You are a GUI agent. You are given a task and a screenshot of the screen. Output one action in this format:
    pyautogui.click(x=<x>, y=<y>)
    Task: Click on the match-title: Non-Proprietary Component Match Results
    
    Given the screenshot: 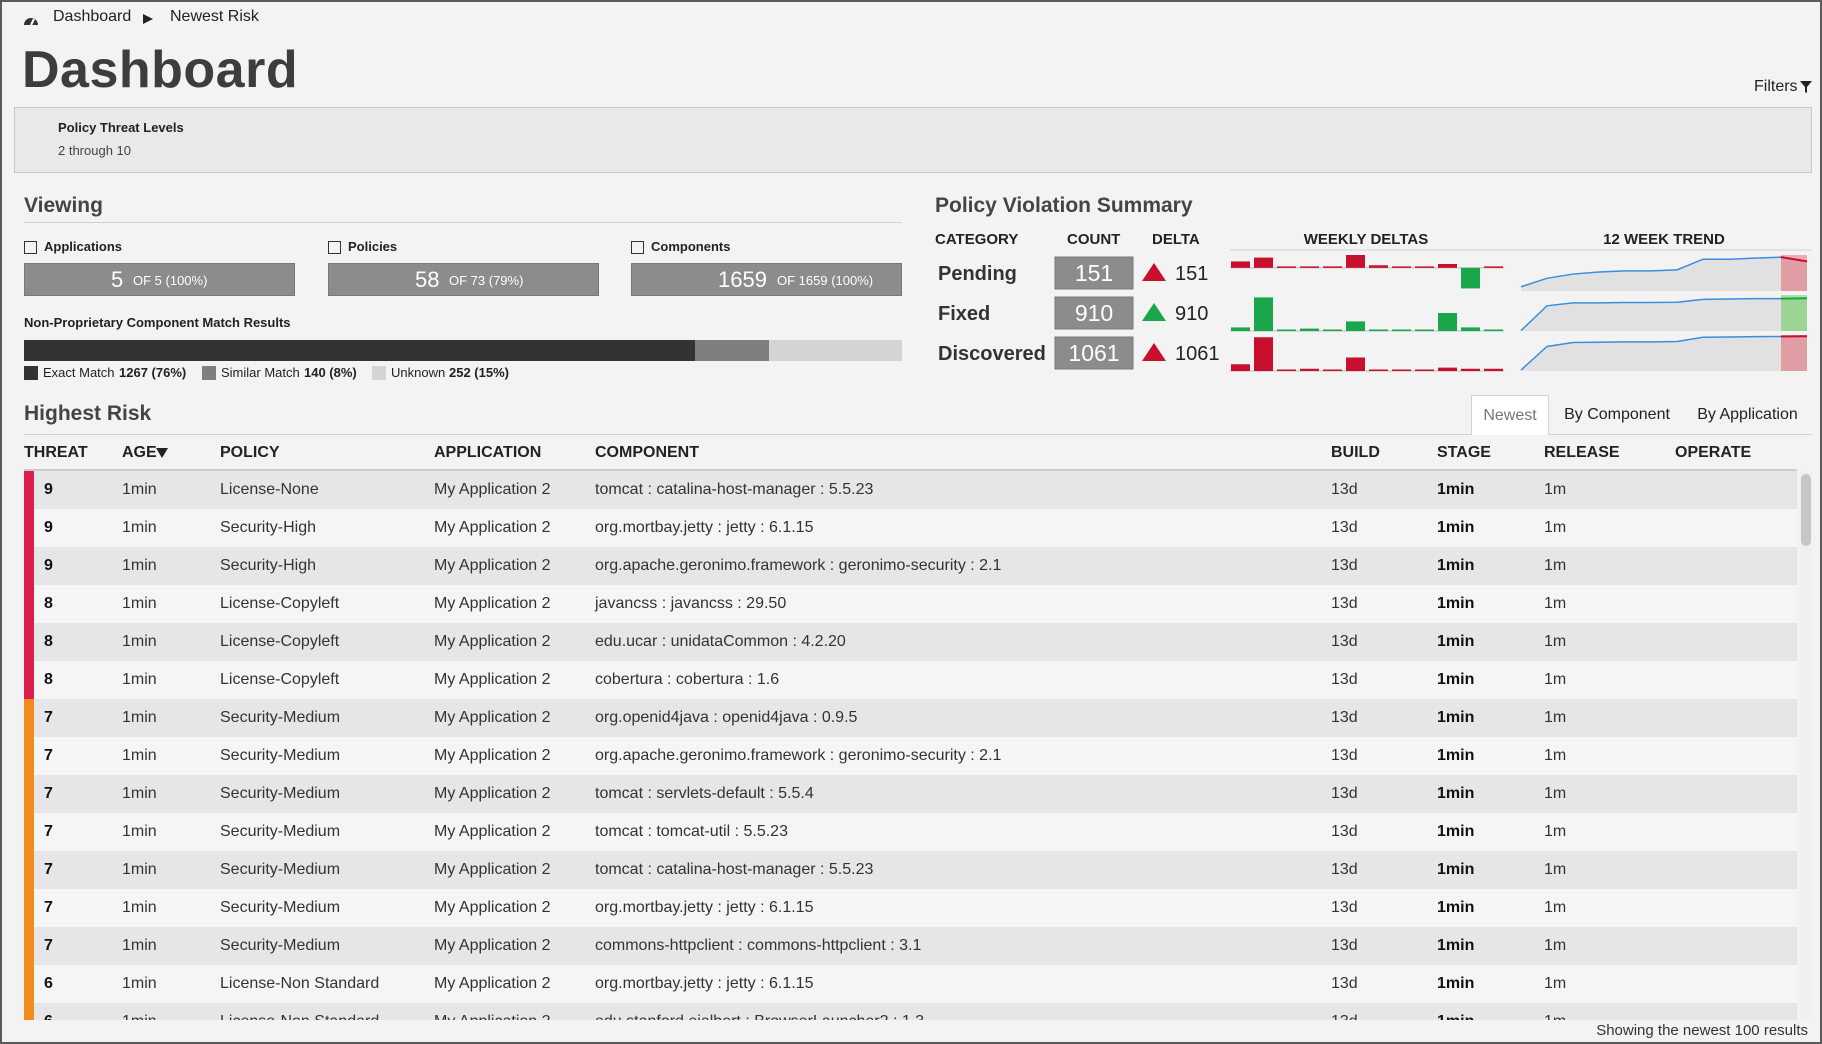 What is the action you would take?
    pyautogui.click(x=157, y=322)
    